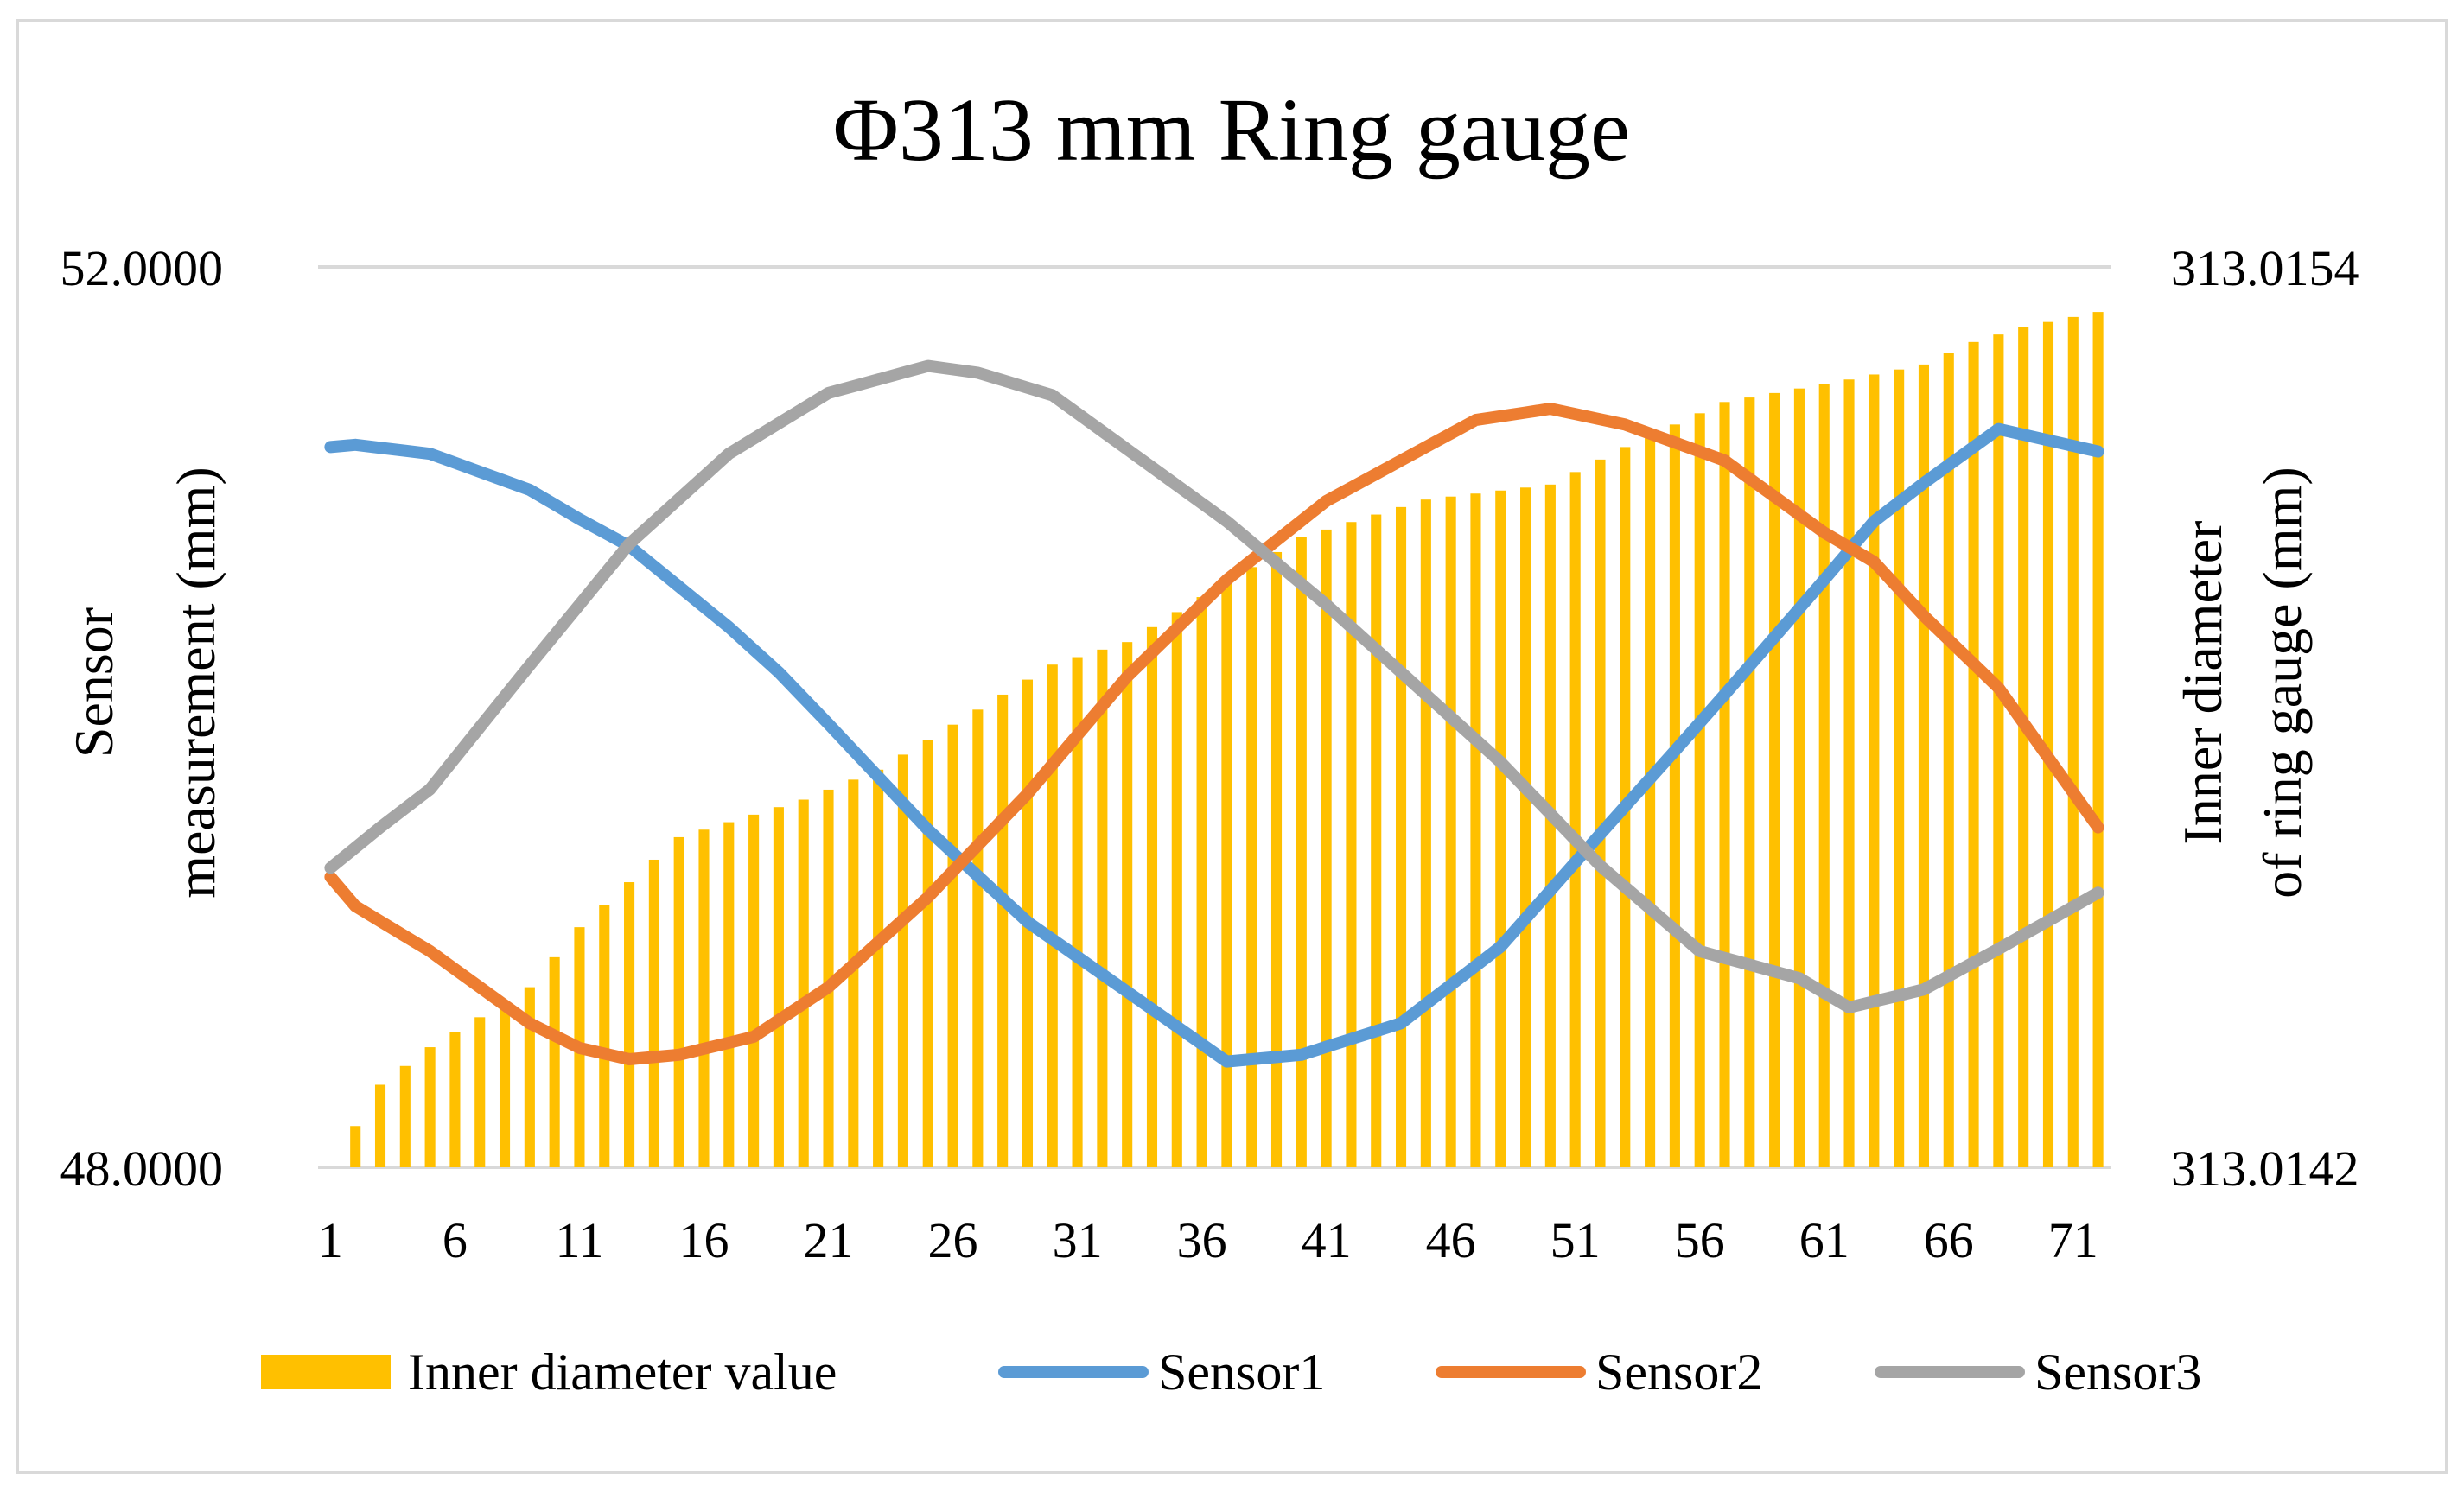 This screenshot has height=1493, width=2464. I want to click on legend-label: Inner diameter value, so click(622, 1372).